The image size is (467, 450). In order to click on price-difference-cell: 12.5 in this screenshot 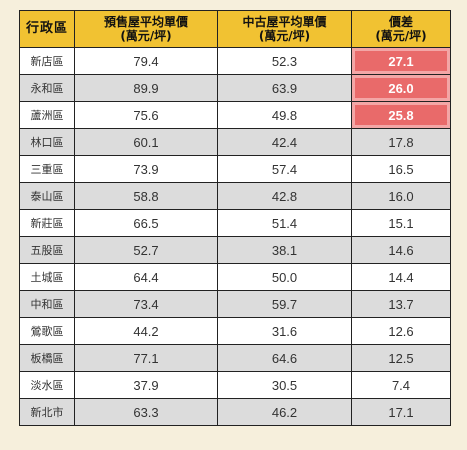, I will do `click(401, 358)`.